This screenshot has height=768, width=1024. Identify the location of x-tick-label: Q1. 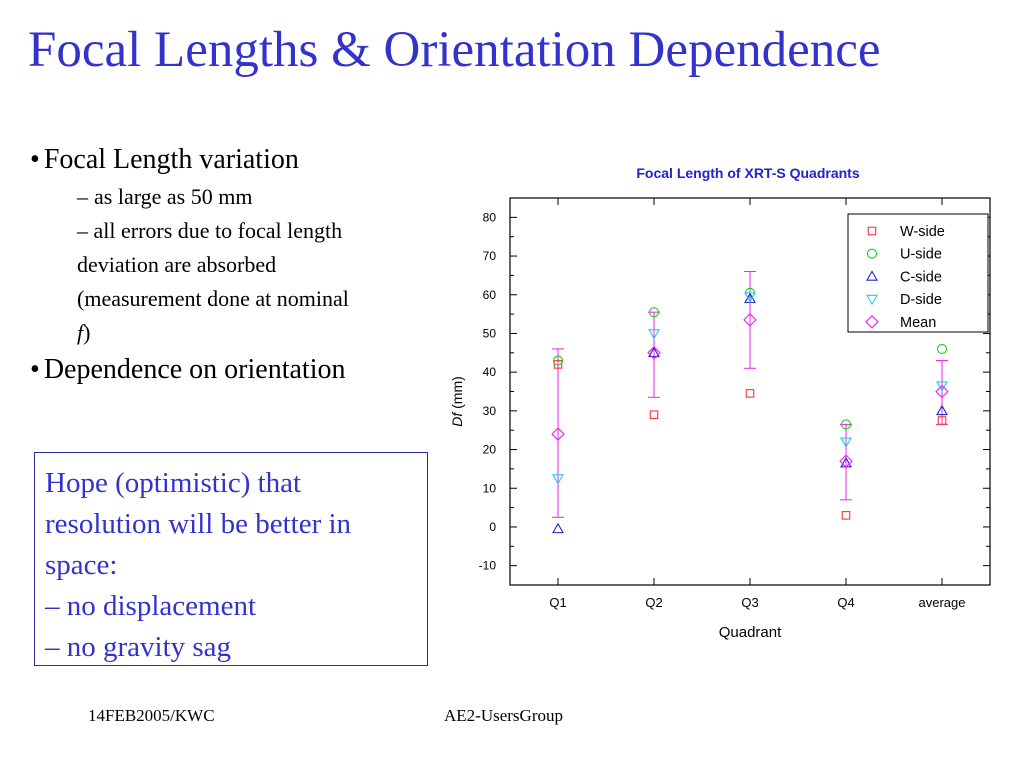
(557, 602).